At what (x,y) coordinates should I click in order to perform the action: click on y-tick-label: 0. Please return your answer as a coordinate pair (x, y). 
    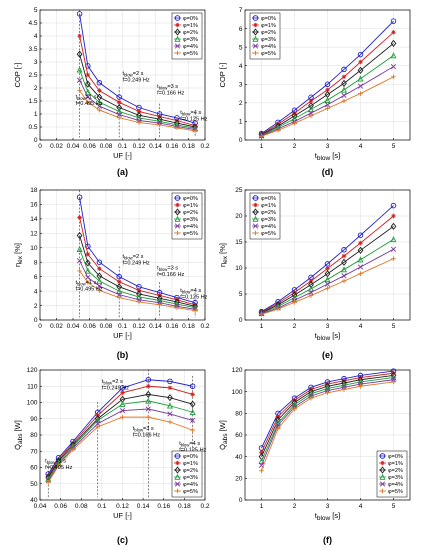
    Looking at the image, I should click on (241, 320).